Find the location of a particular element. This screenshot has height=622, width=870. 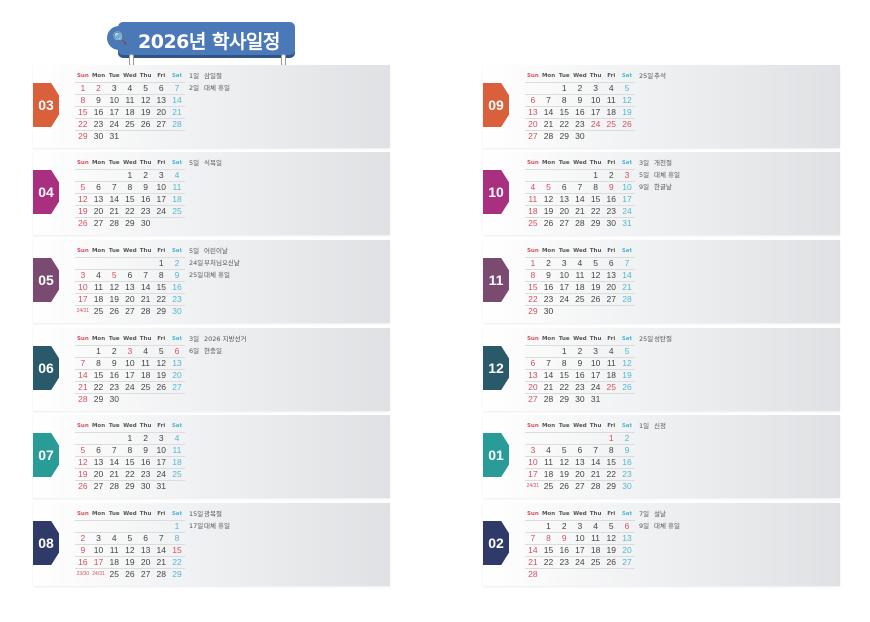

holiday-date: 3일 is located at coordinates (644, 163).